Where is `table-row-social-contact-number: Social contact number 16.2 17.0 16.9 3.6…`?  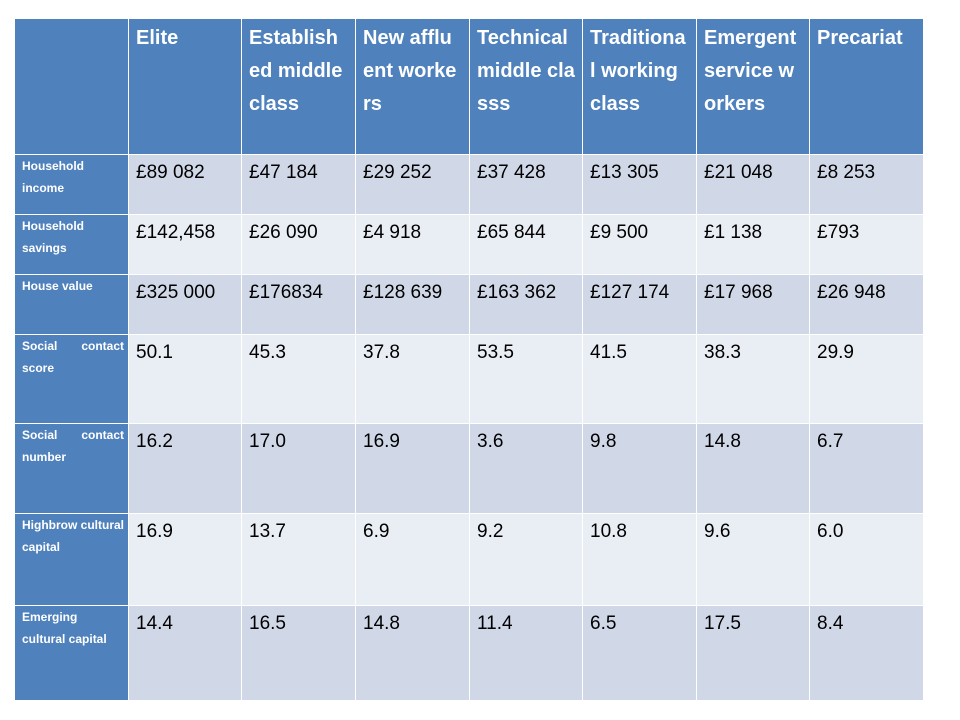
table-row-social-contact-number: Social contact number 16.2 17.0 16.9 3.6… is located at coordinates (469, 468).